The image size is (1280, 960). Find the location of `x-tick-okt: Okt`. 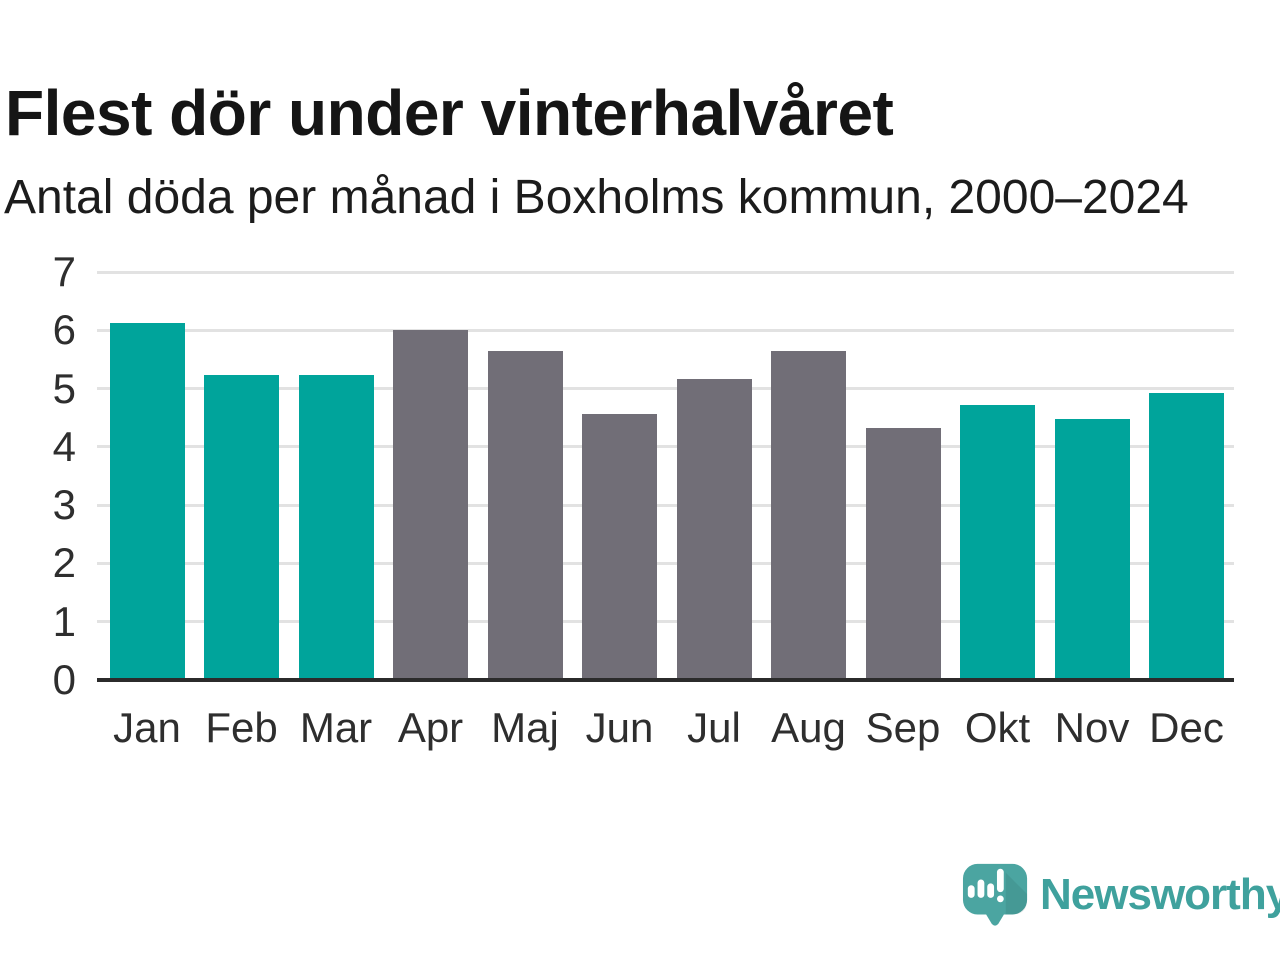

x-tick-okt: Okt is located at coordinates (997, 727).